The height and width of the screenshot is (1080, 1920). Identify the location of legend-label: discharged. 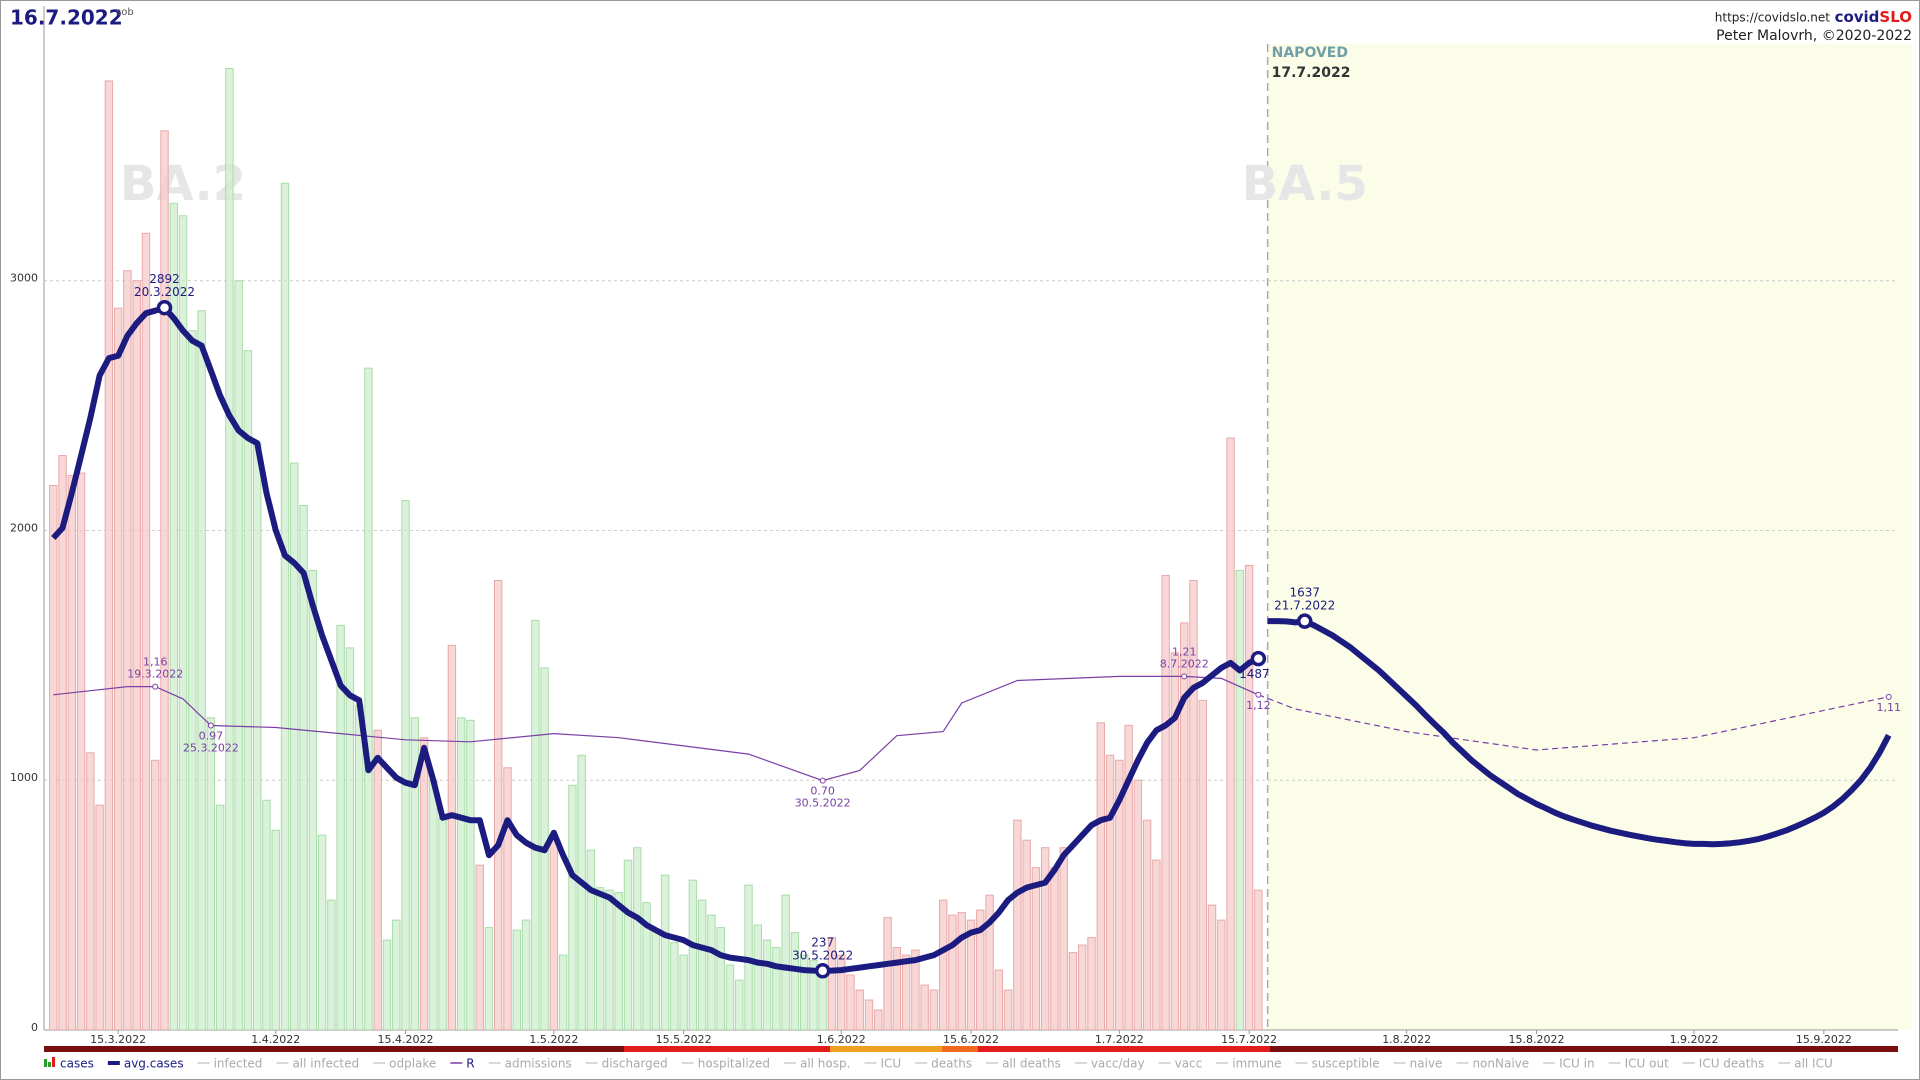
(635, 1064).